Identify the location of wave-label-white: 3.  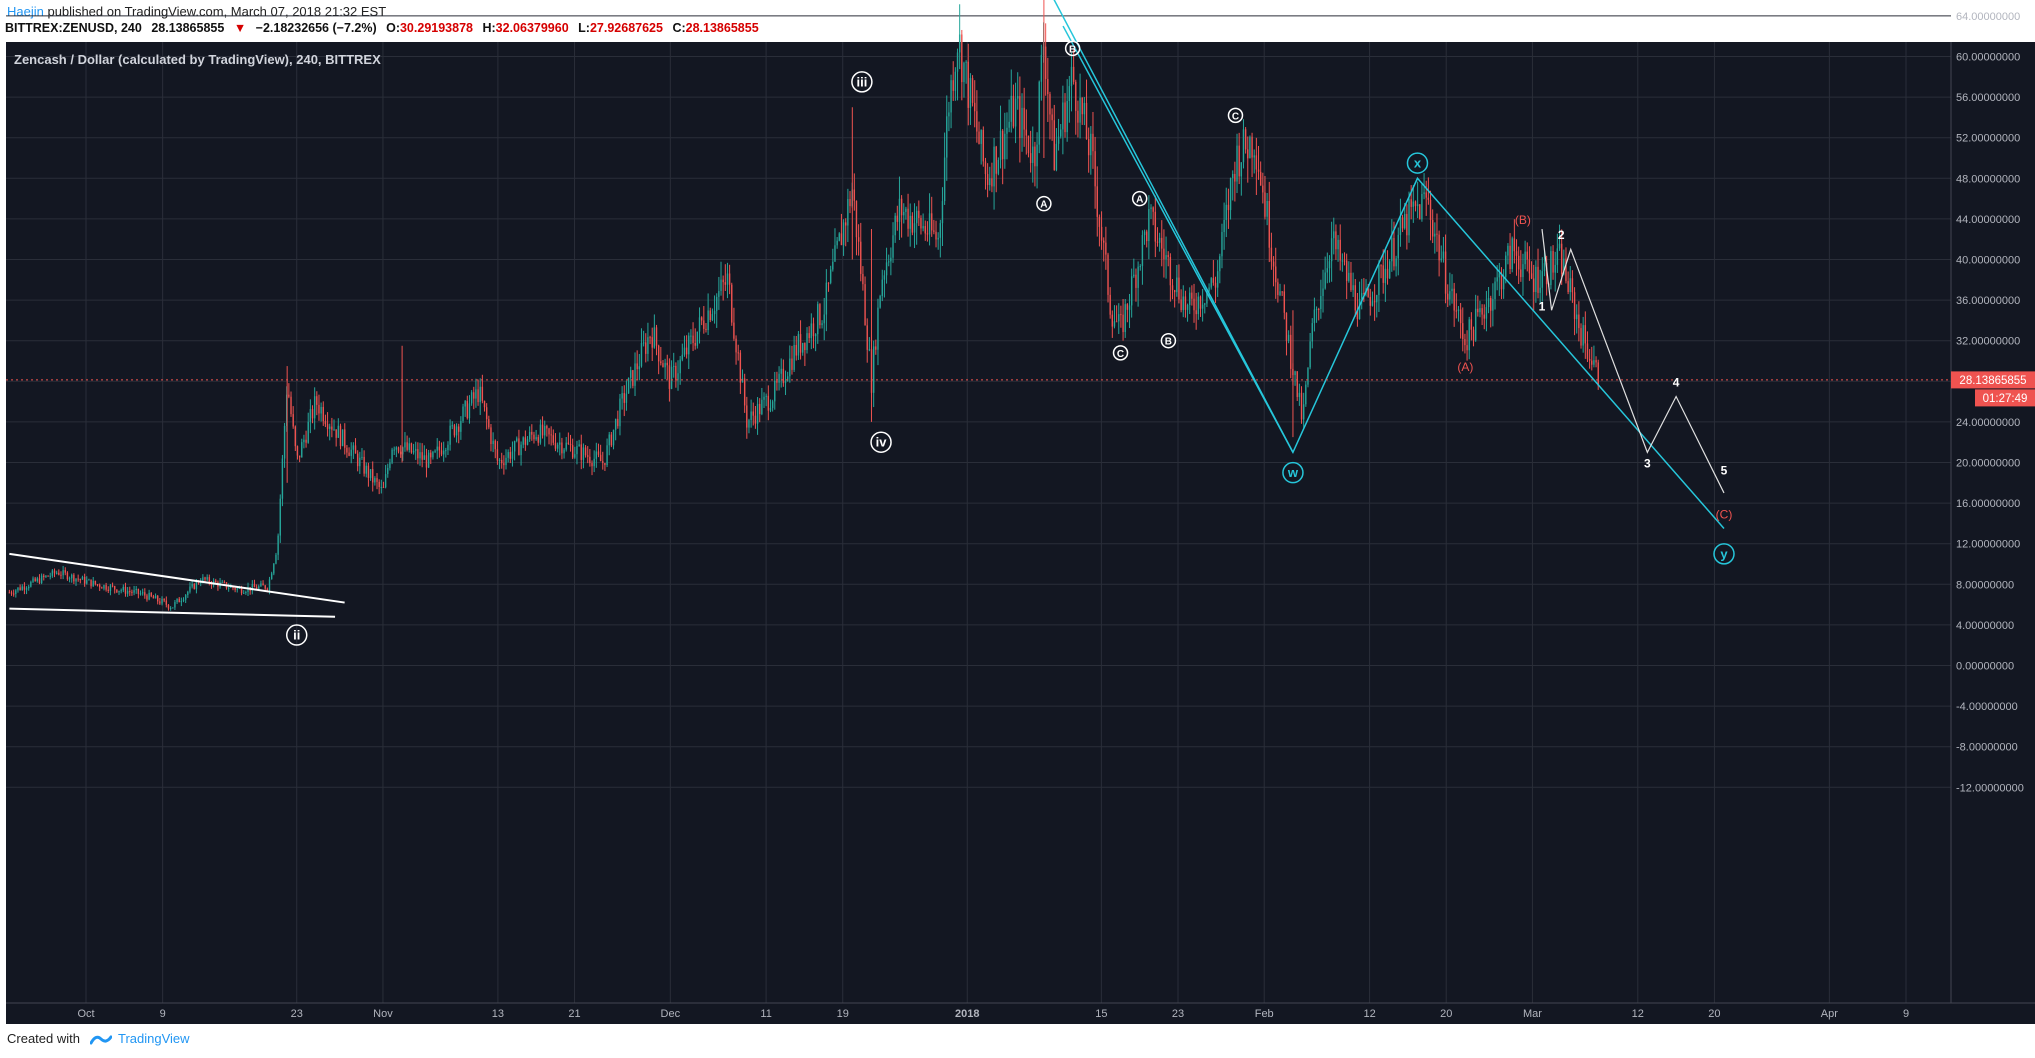
(1647, 464).